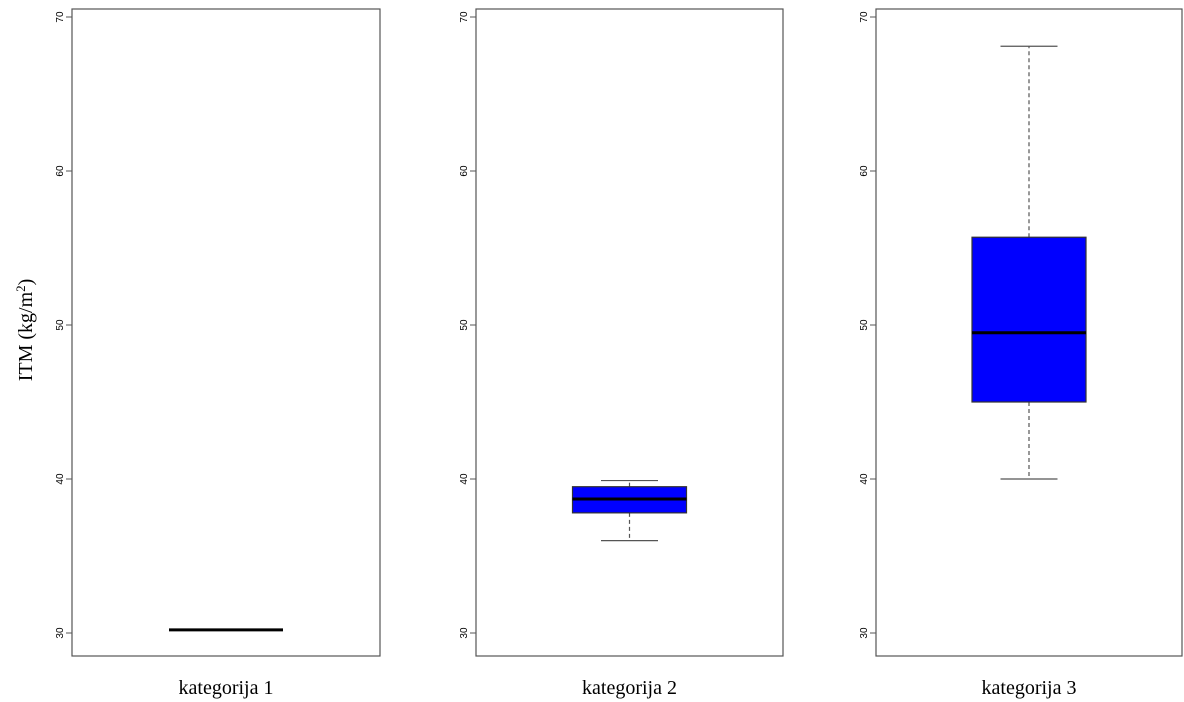 The image size is (1184, 702). Describe the element at coordinates (464, 17) in the screenshot. I see `panel-2-ytick-label-70: 70` at that location.